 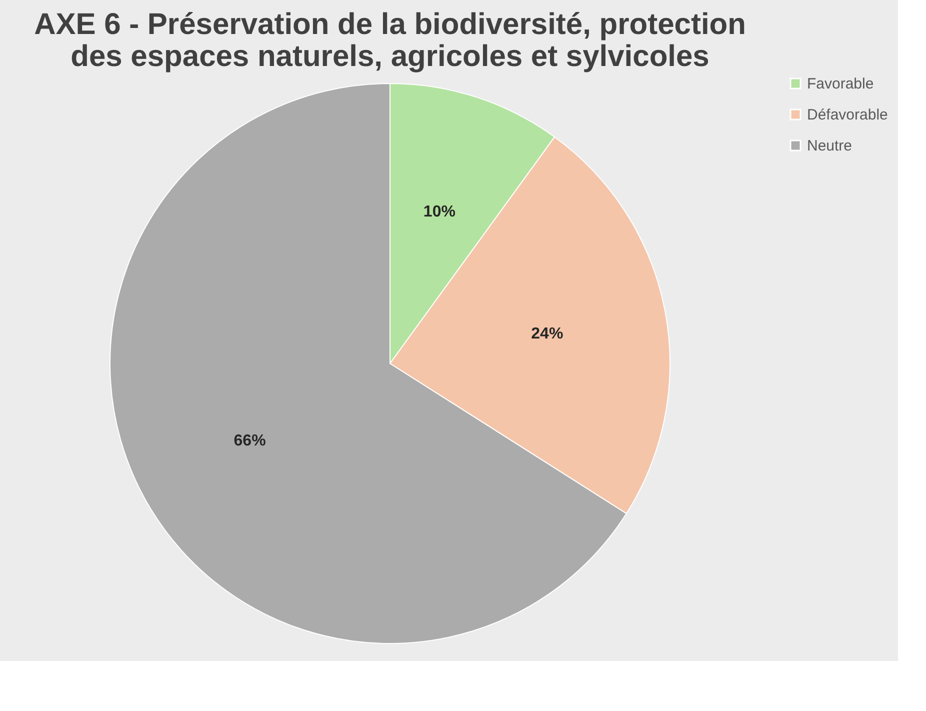 I want to click on data-label: 10%, so click(x=439, y=211).